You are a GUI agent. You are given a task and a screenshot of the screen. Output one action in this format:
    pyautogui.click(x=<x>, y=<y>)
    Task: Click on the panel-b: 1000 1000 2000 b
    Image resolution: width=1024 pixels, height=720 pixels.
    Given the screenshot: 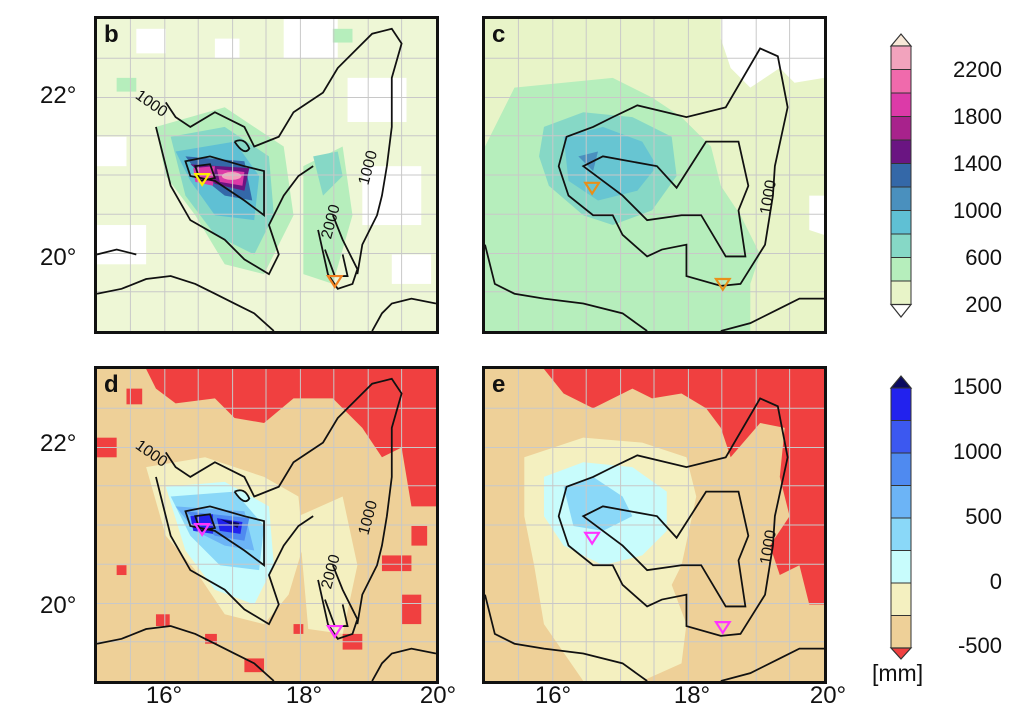 What is the action you would take?
    pyautogui.click(x=266, y=175)
    